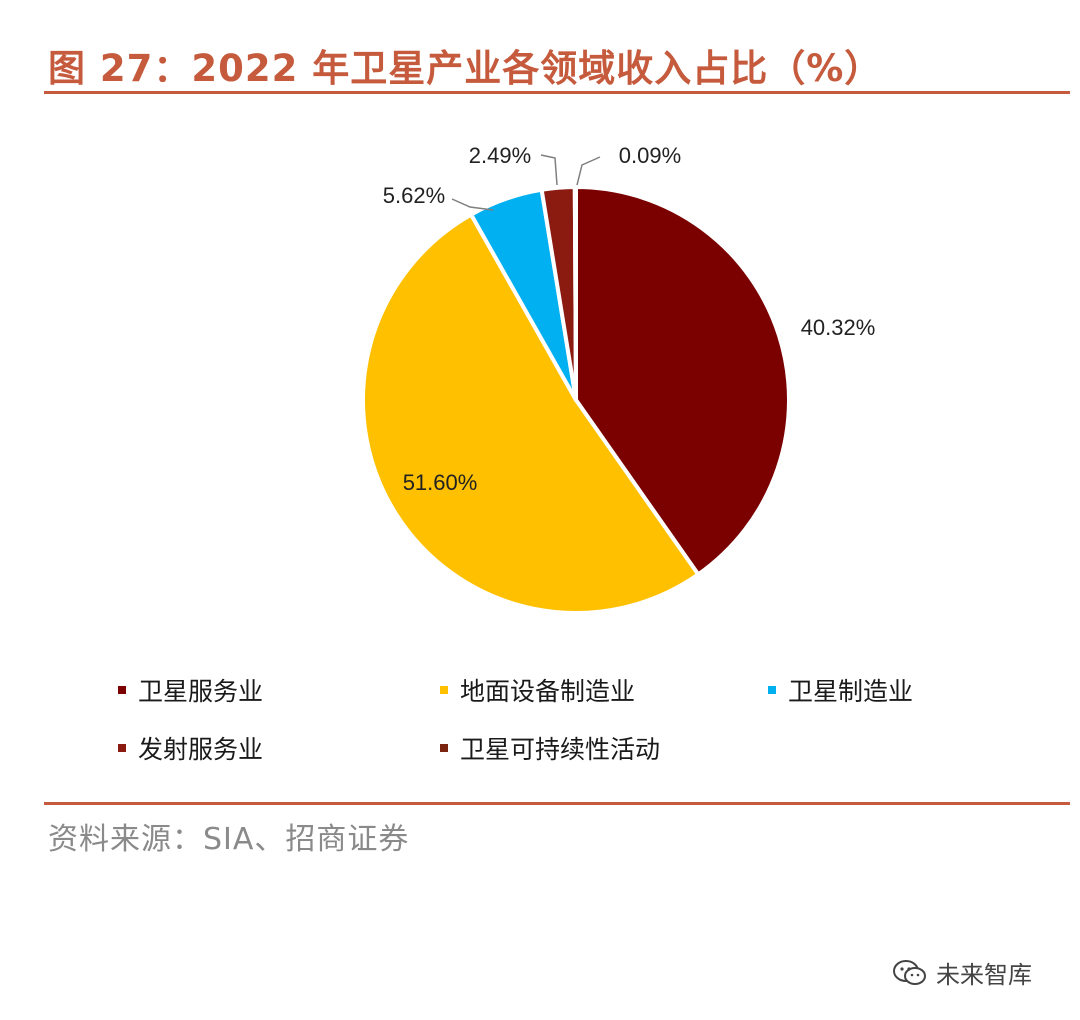  Describe the element at coordinates (201, 691) in the screenshot. I see `legend-label: 卫星服务业` at that location.